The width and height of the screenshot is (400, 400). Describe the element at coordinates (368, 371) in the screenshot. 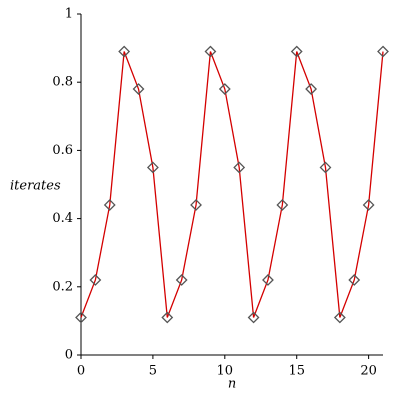

I see `x-tick-label: 20` at that location.